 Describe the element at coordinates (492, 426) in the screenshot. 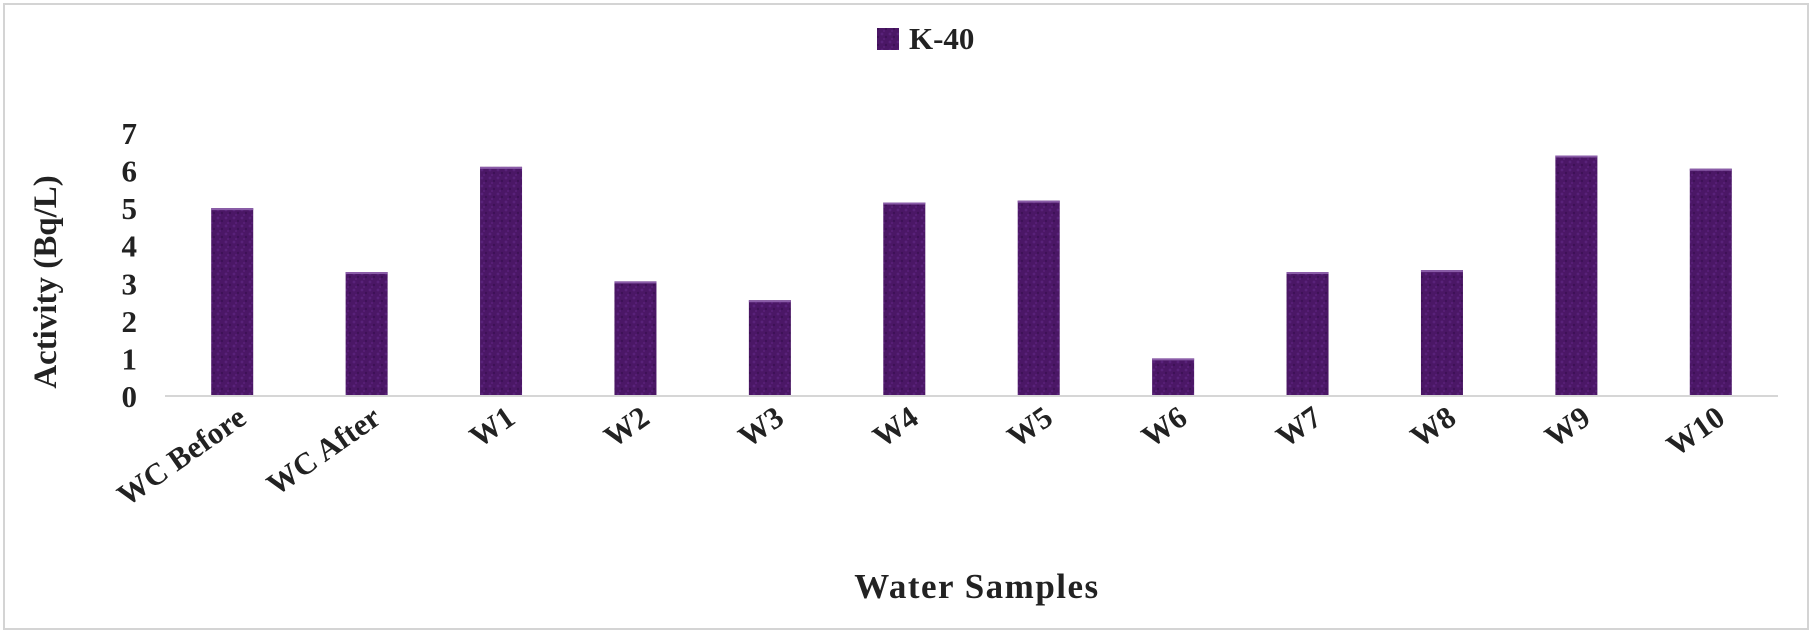

I see `x-tick-label: W1` at that location.